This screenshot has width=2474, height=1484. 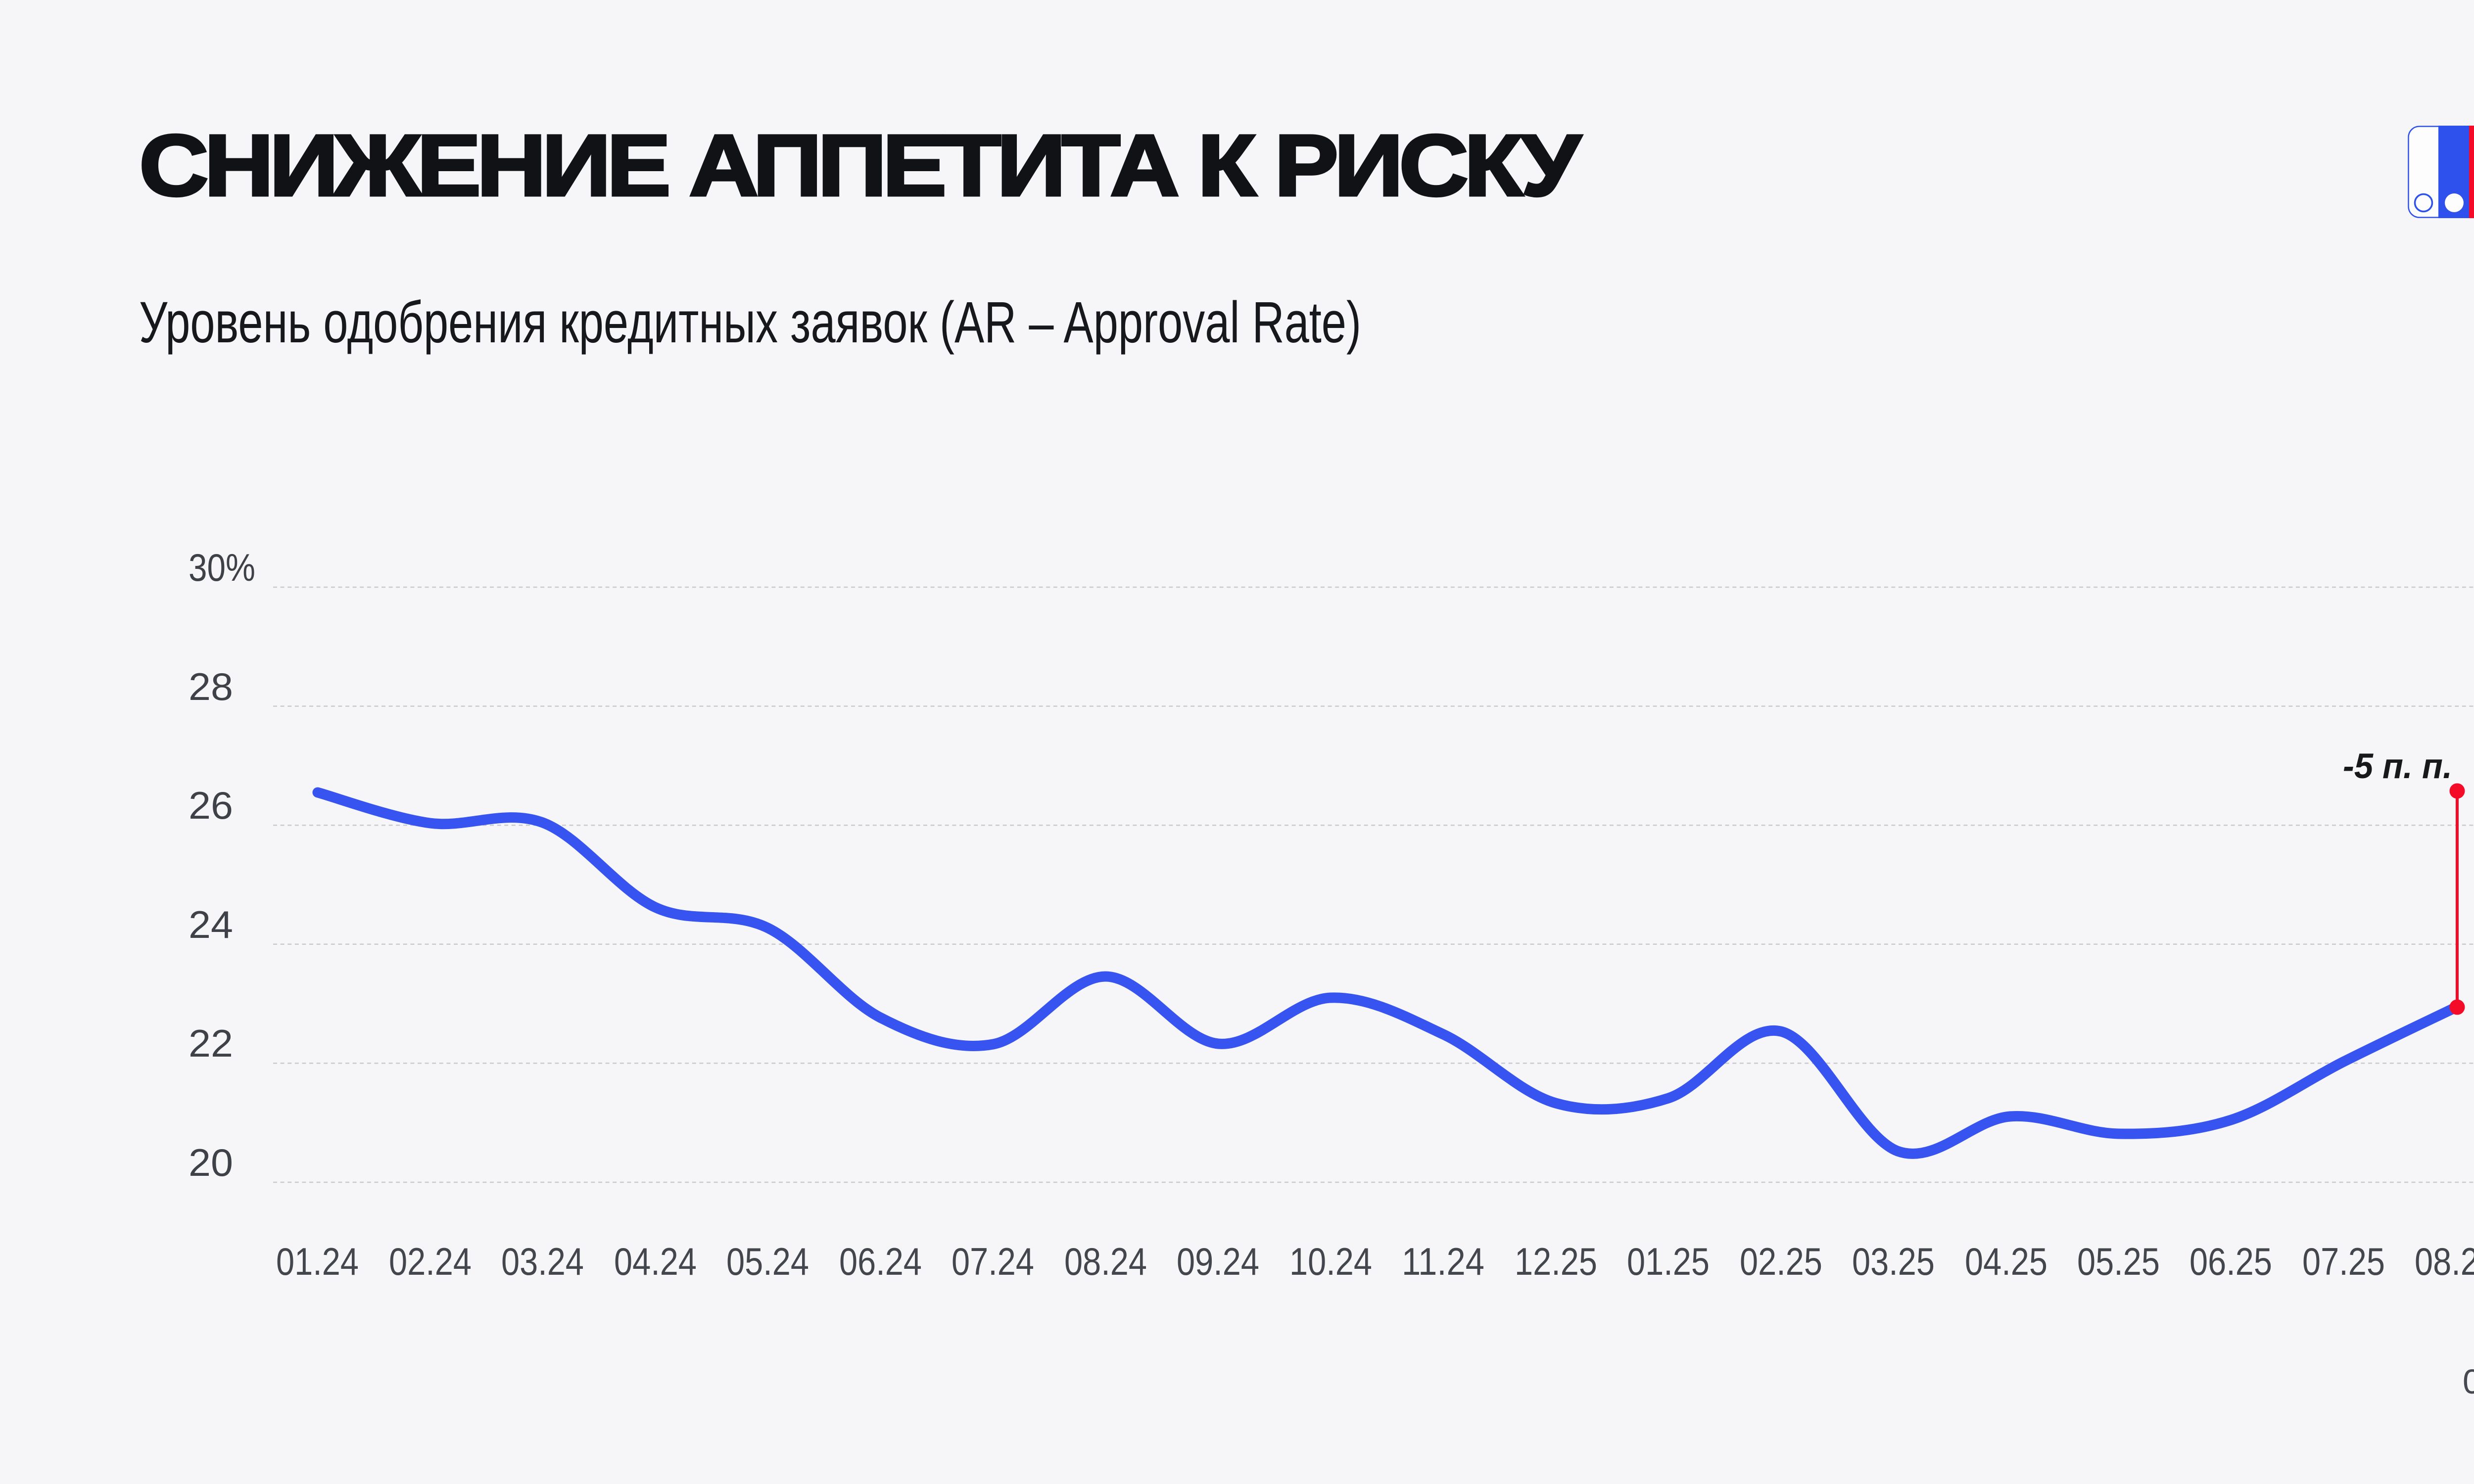 I want to click on svg-text: 07.25, so click(x=2343, y=1261).